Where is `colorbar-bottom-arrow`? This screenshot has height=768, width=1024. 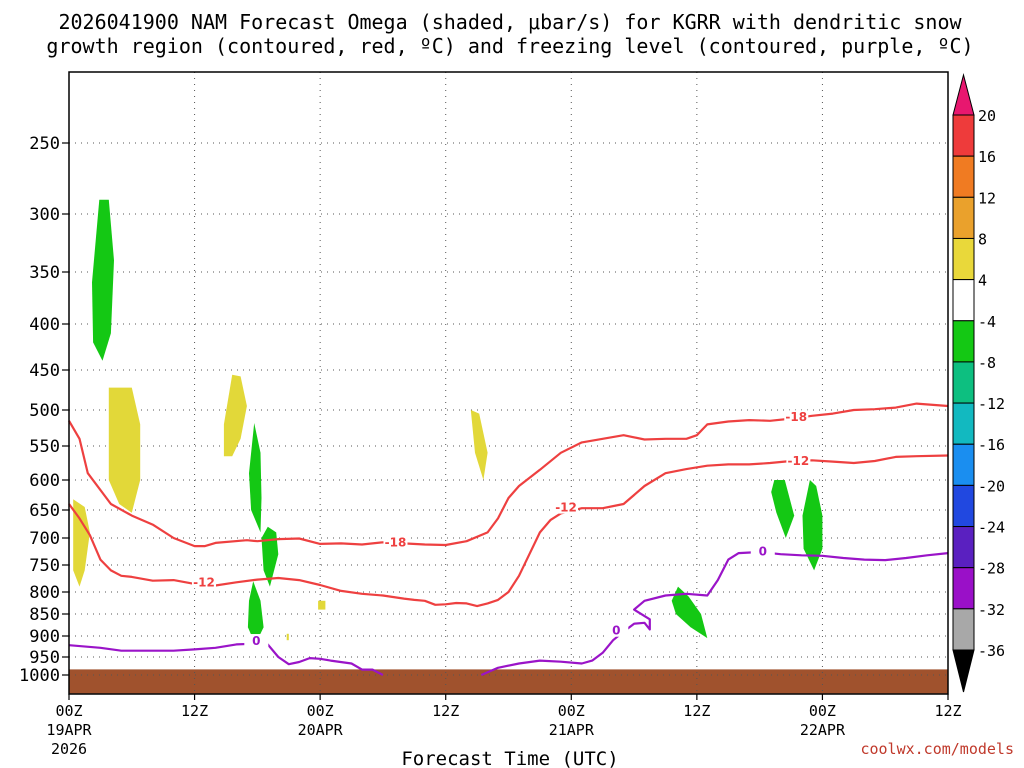
colorbar-bottom-arrow is located at coordinates (963, 671).